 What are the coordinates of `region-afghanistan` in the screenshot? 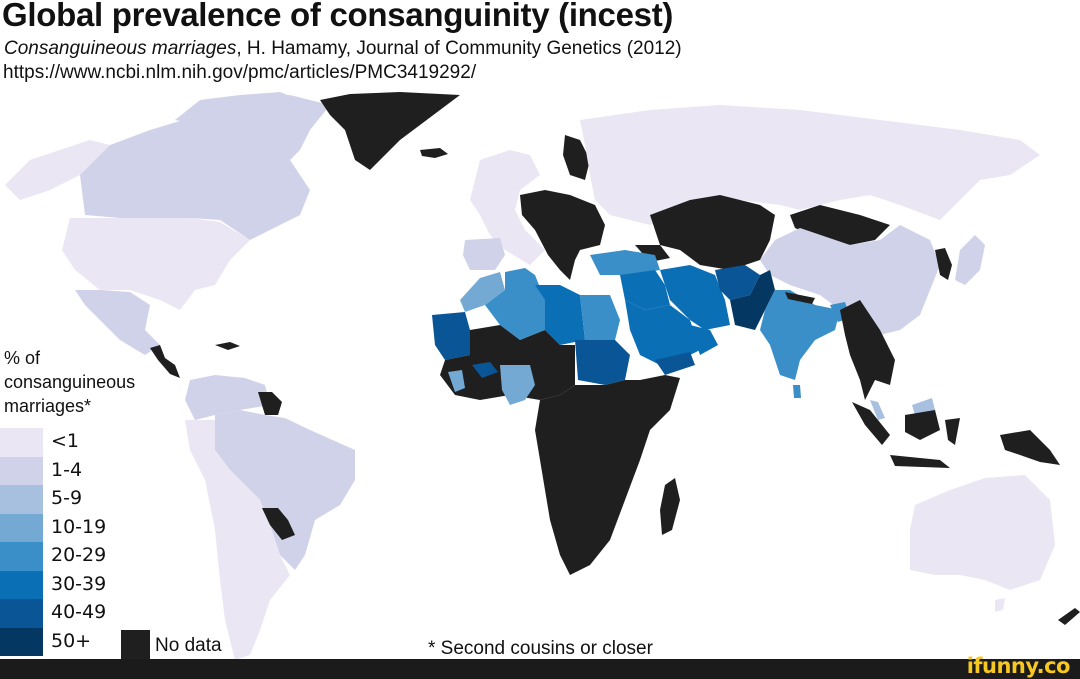 It's located at (737, 282).